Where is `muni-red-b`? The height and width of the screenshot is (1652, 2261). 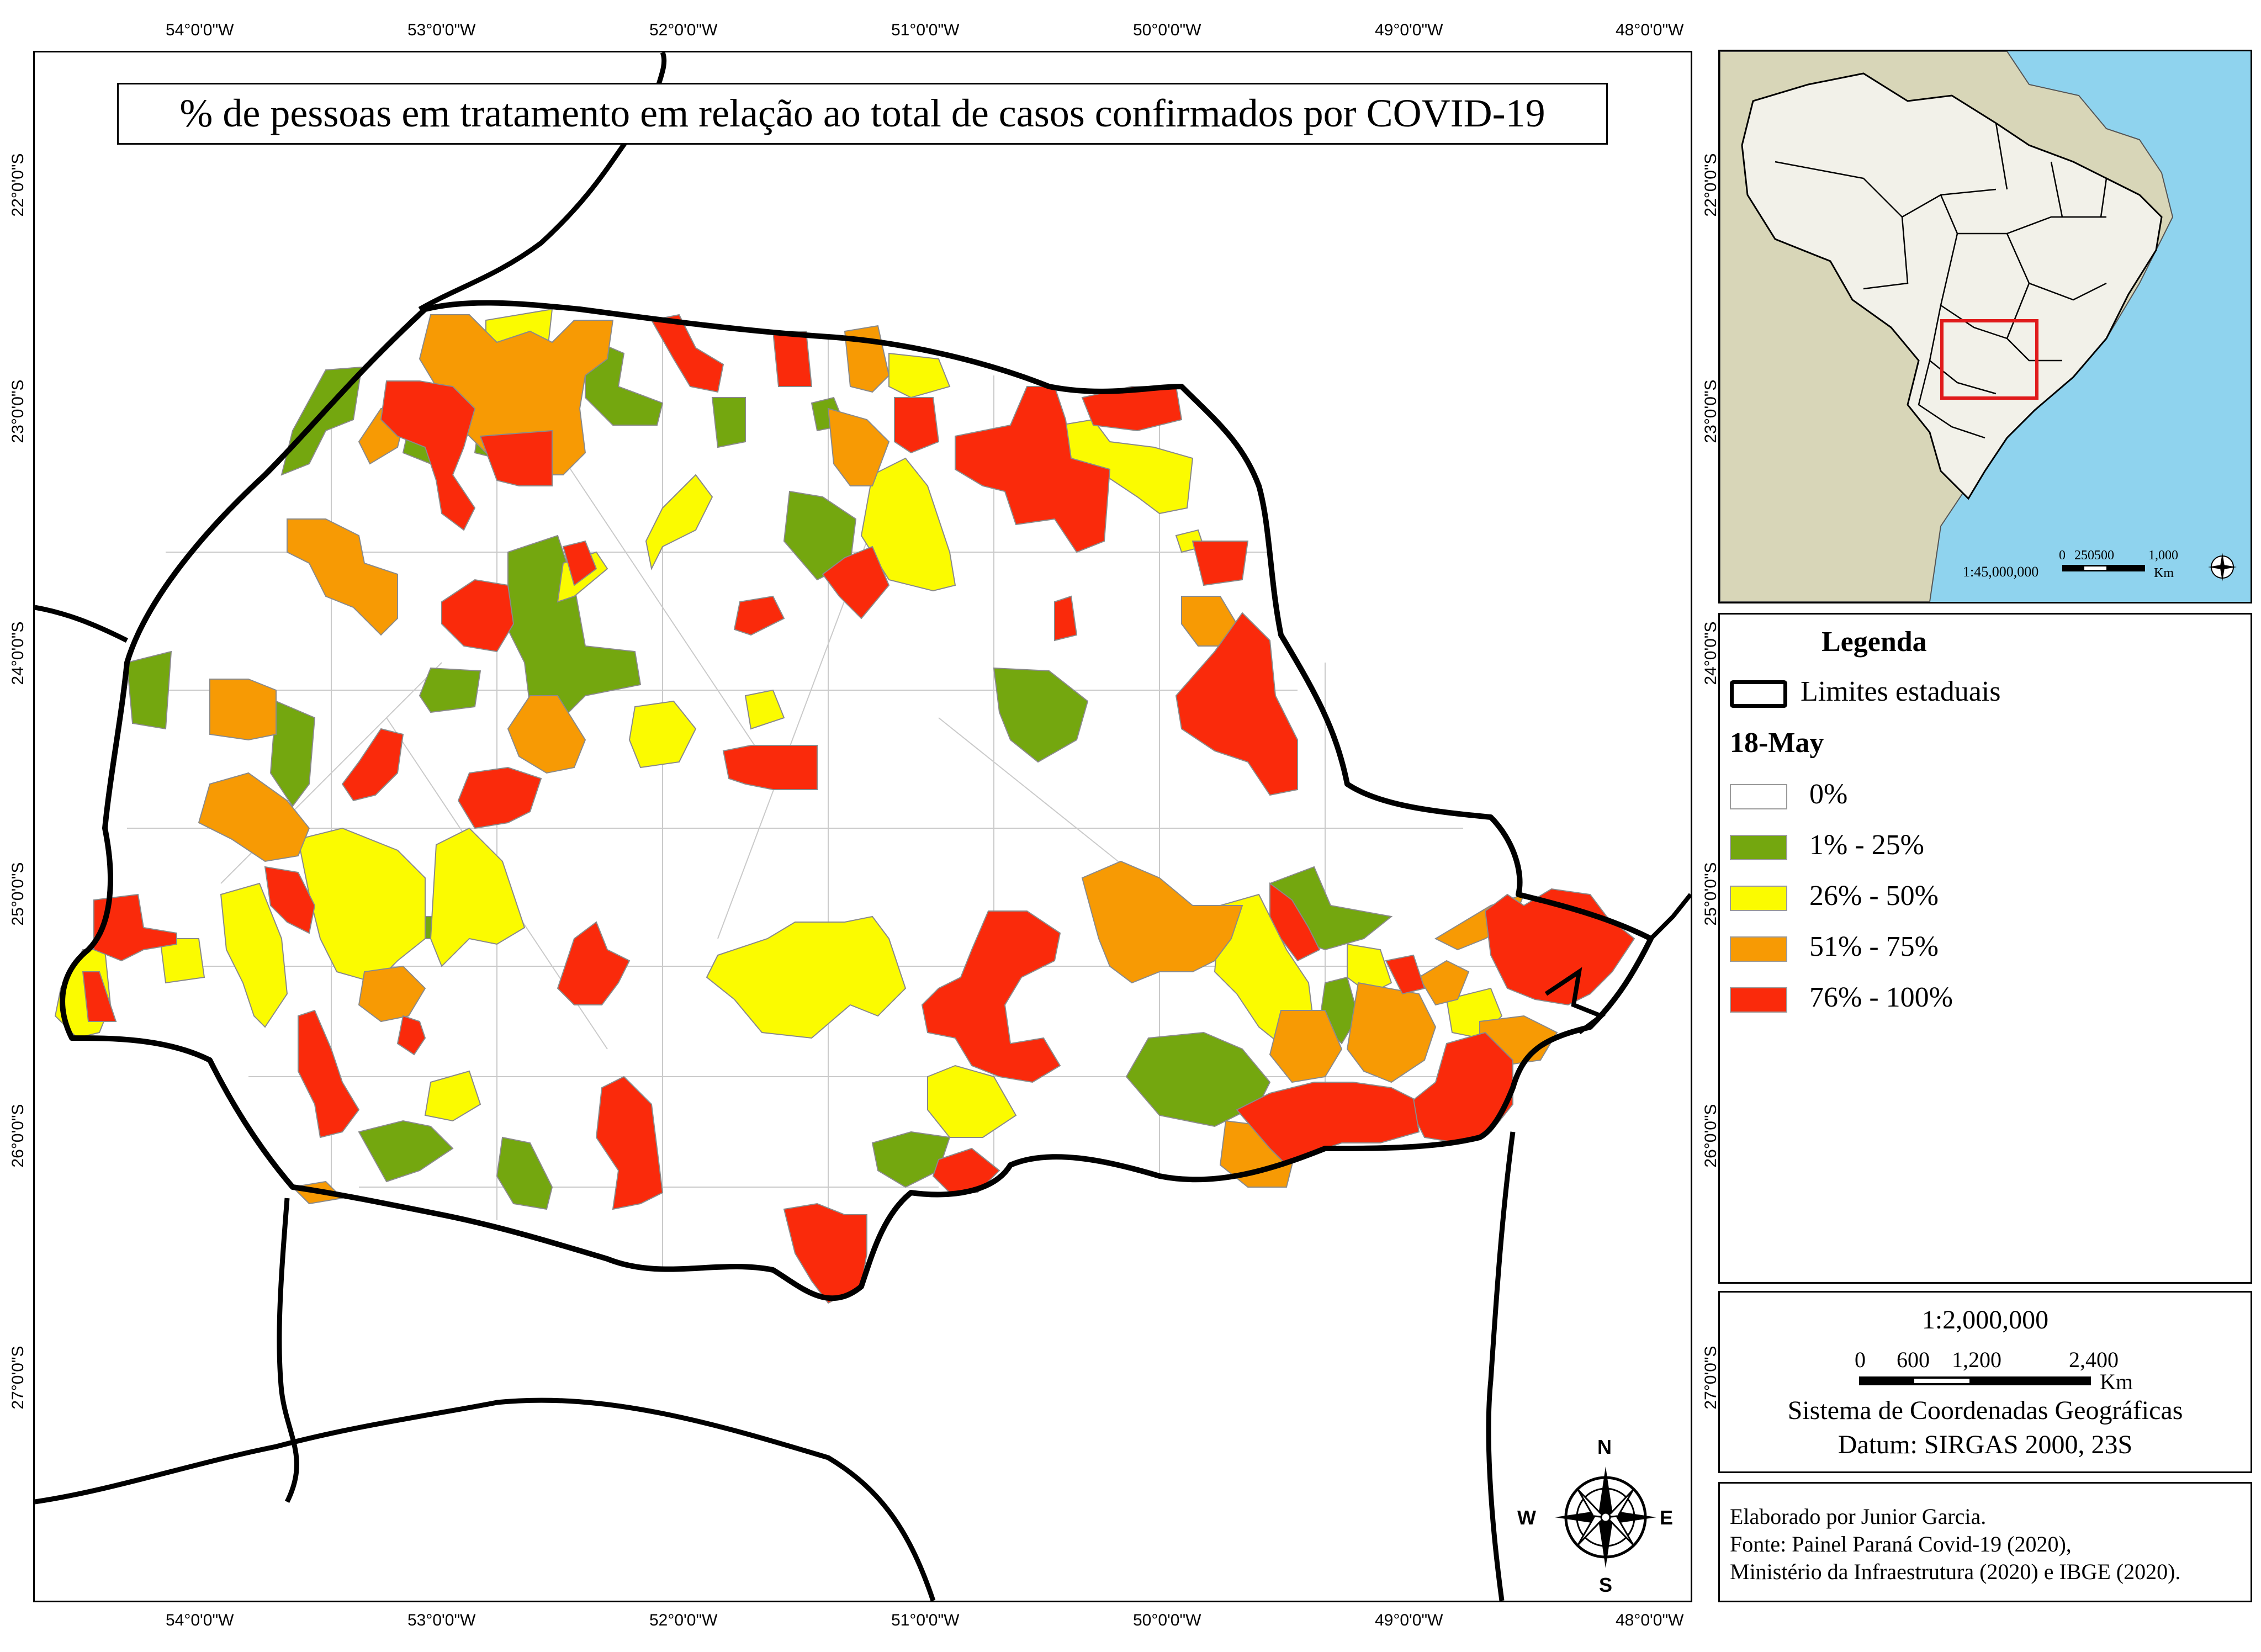
muni-red-b is located at coordinates (793, 359).